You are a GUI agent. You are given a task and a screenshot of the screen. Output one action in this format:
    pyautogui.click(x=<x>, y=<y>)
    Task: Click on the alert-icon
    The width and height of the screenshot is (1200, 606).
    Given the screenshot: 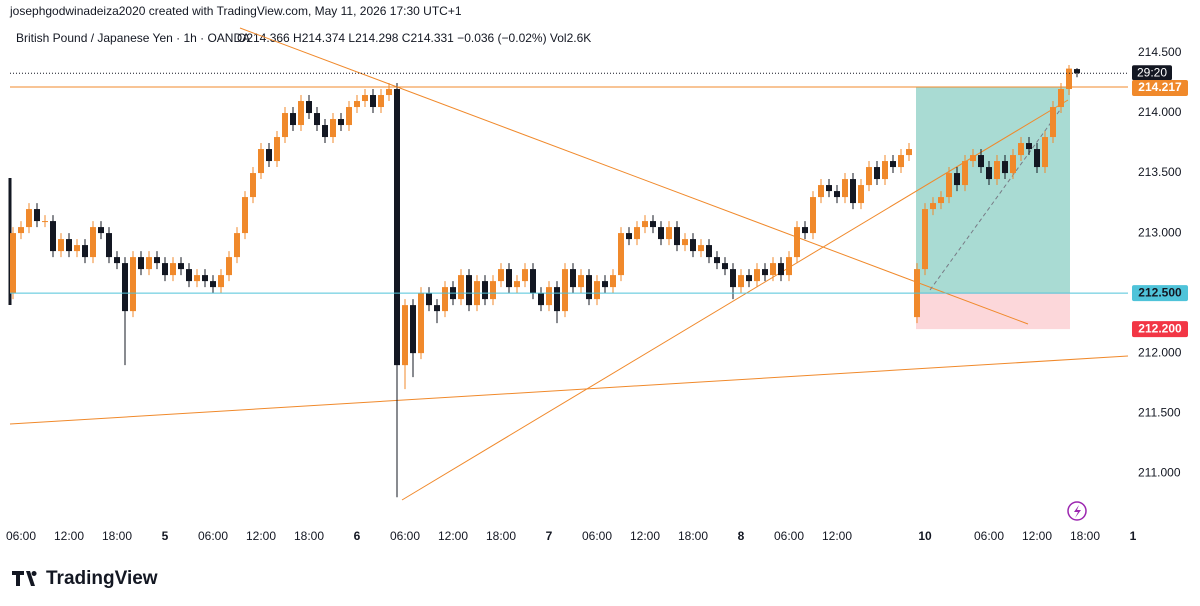 What is the action you would take?
    pyautogui.click(x=1077, y=511)
    